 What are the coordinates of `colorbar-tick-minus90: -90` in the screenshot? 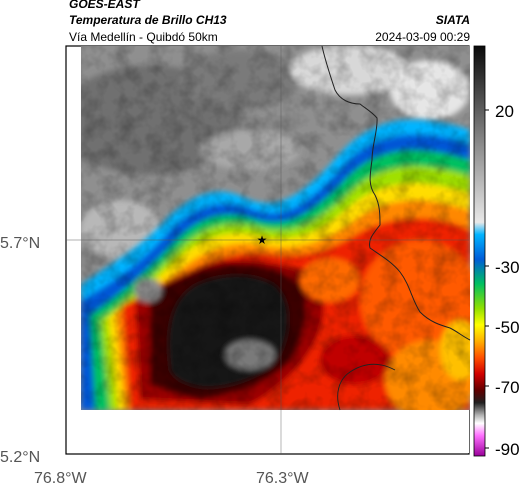 It's located at (507, 449).